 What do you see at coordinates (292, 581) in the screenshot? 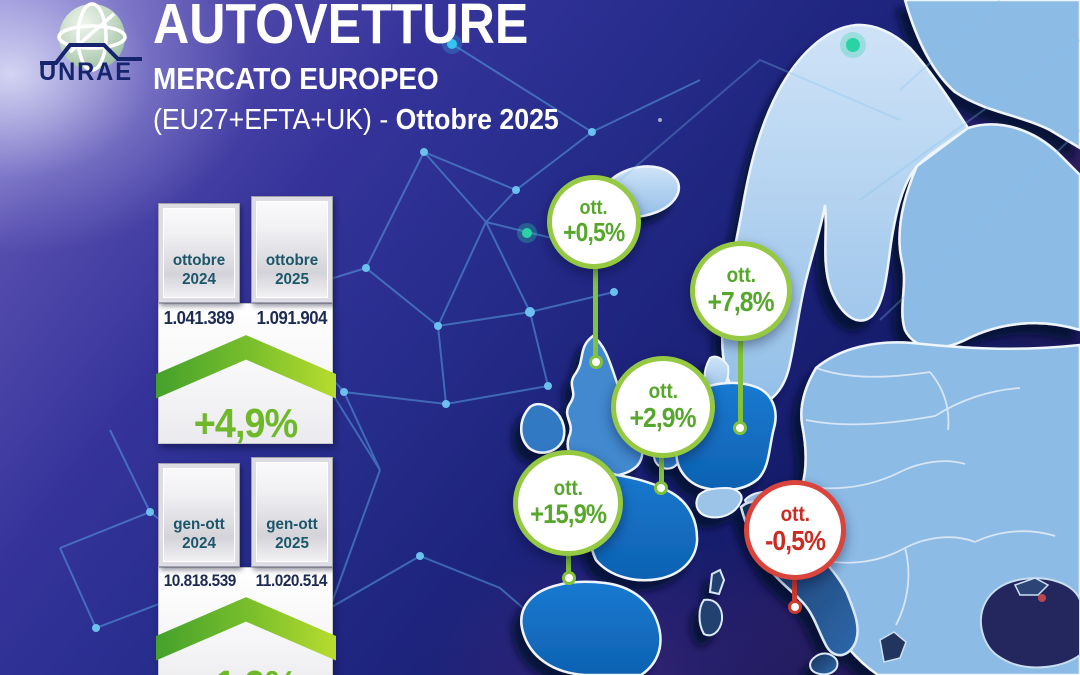
I see `stat-value-genott-2025: 11.020.514` at bounding box center [292, 581].